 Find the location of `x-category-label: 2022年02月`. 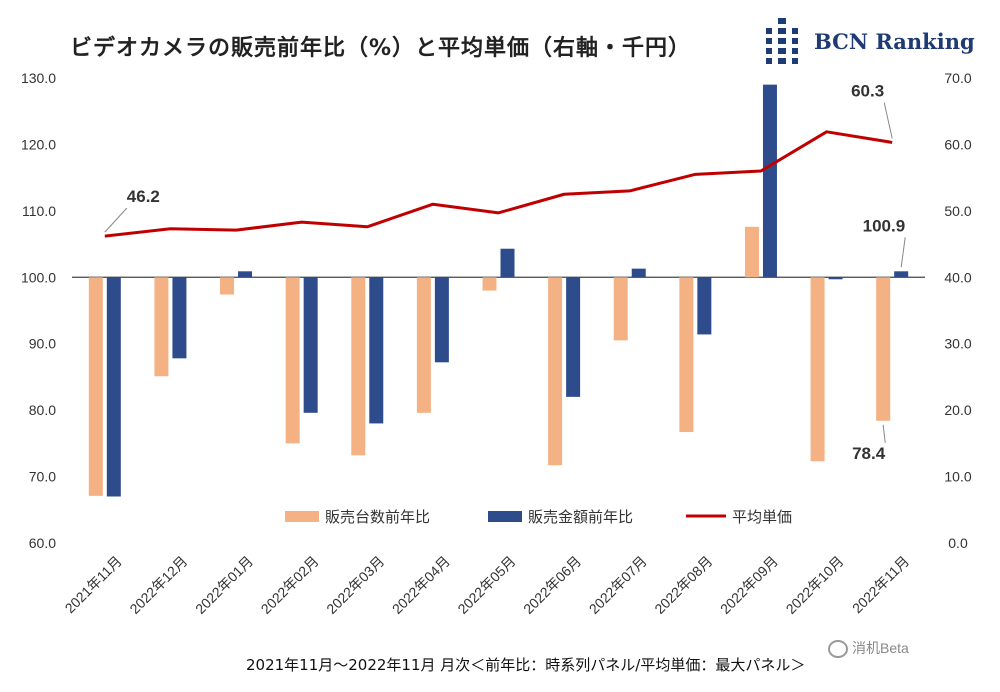

x-category-label: 2022年02月 is located at coordinates (290, 585).